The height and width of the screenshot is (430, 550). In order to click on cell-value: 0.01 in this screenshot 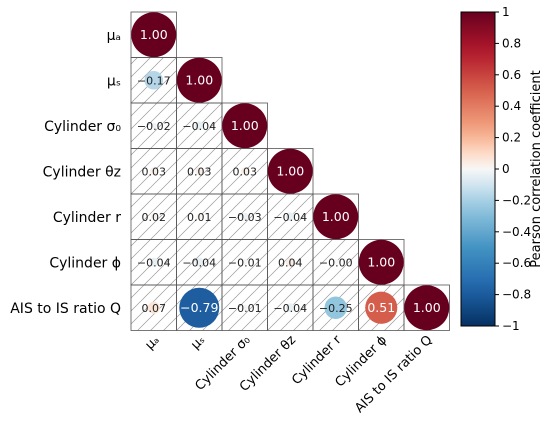, I will do `click(199, 217)`.